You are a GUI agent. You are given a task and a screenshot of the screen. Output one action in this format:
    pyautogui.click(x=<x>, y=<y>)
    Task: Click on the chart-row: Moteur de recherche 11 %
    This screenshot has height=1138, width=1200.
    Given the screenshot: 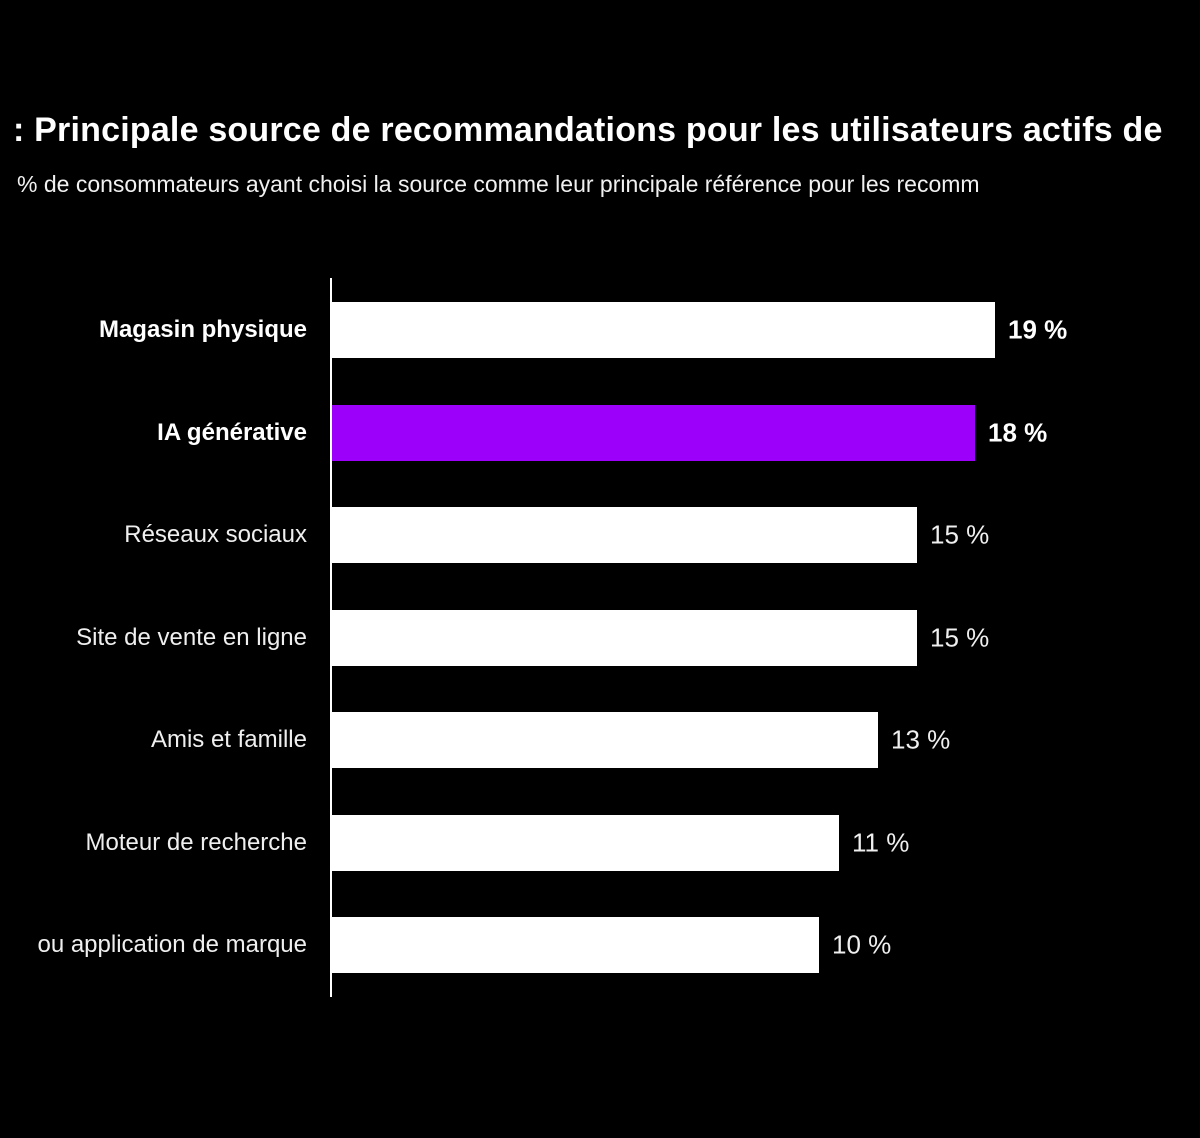 What is the action you would take?
    pyautogui.click(x=600, y=843)
    